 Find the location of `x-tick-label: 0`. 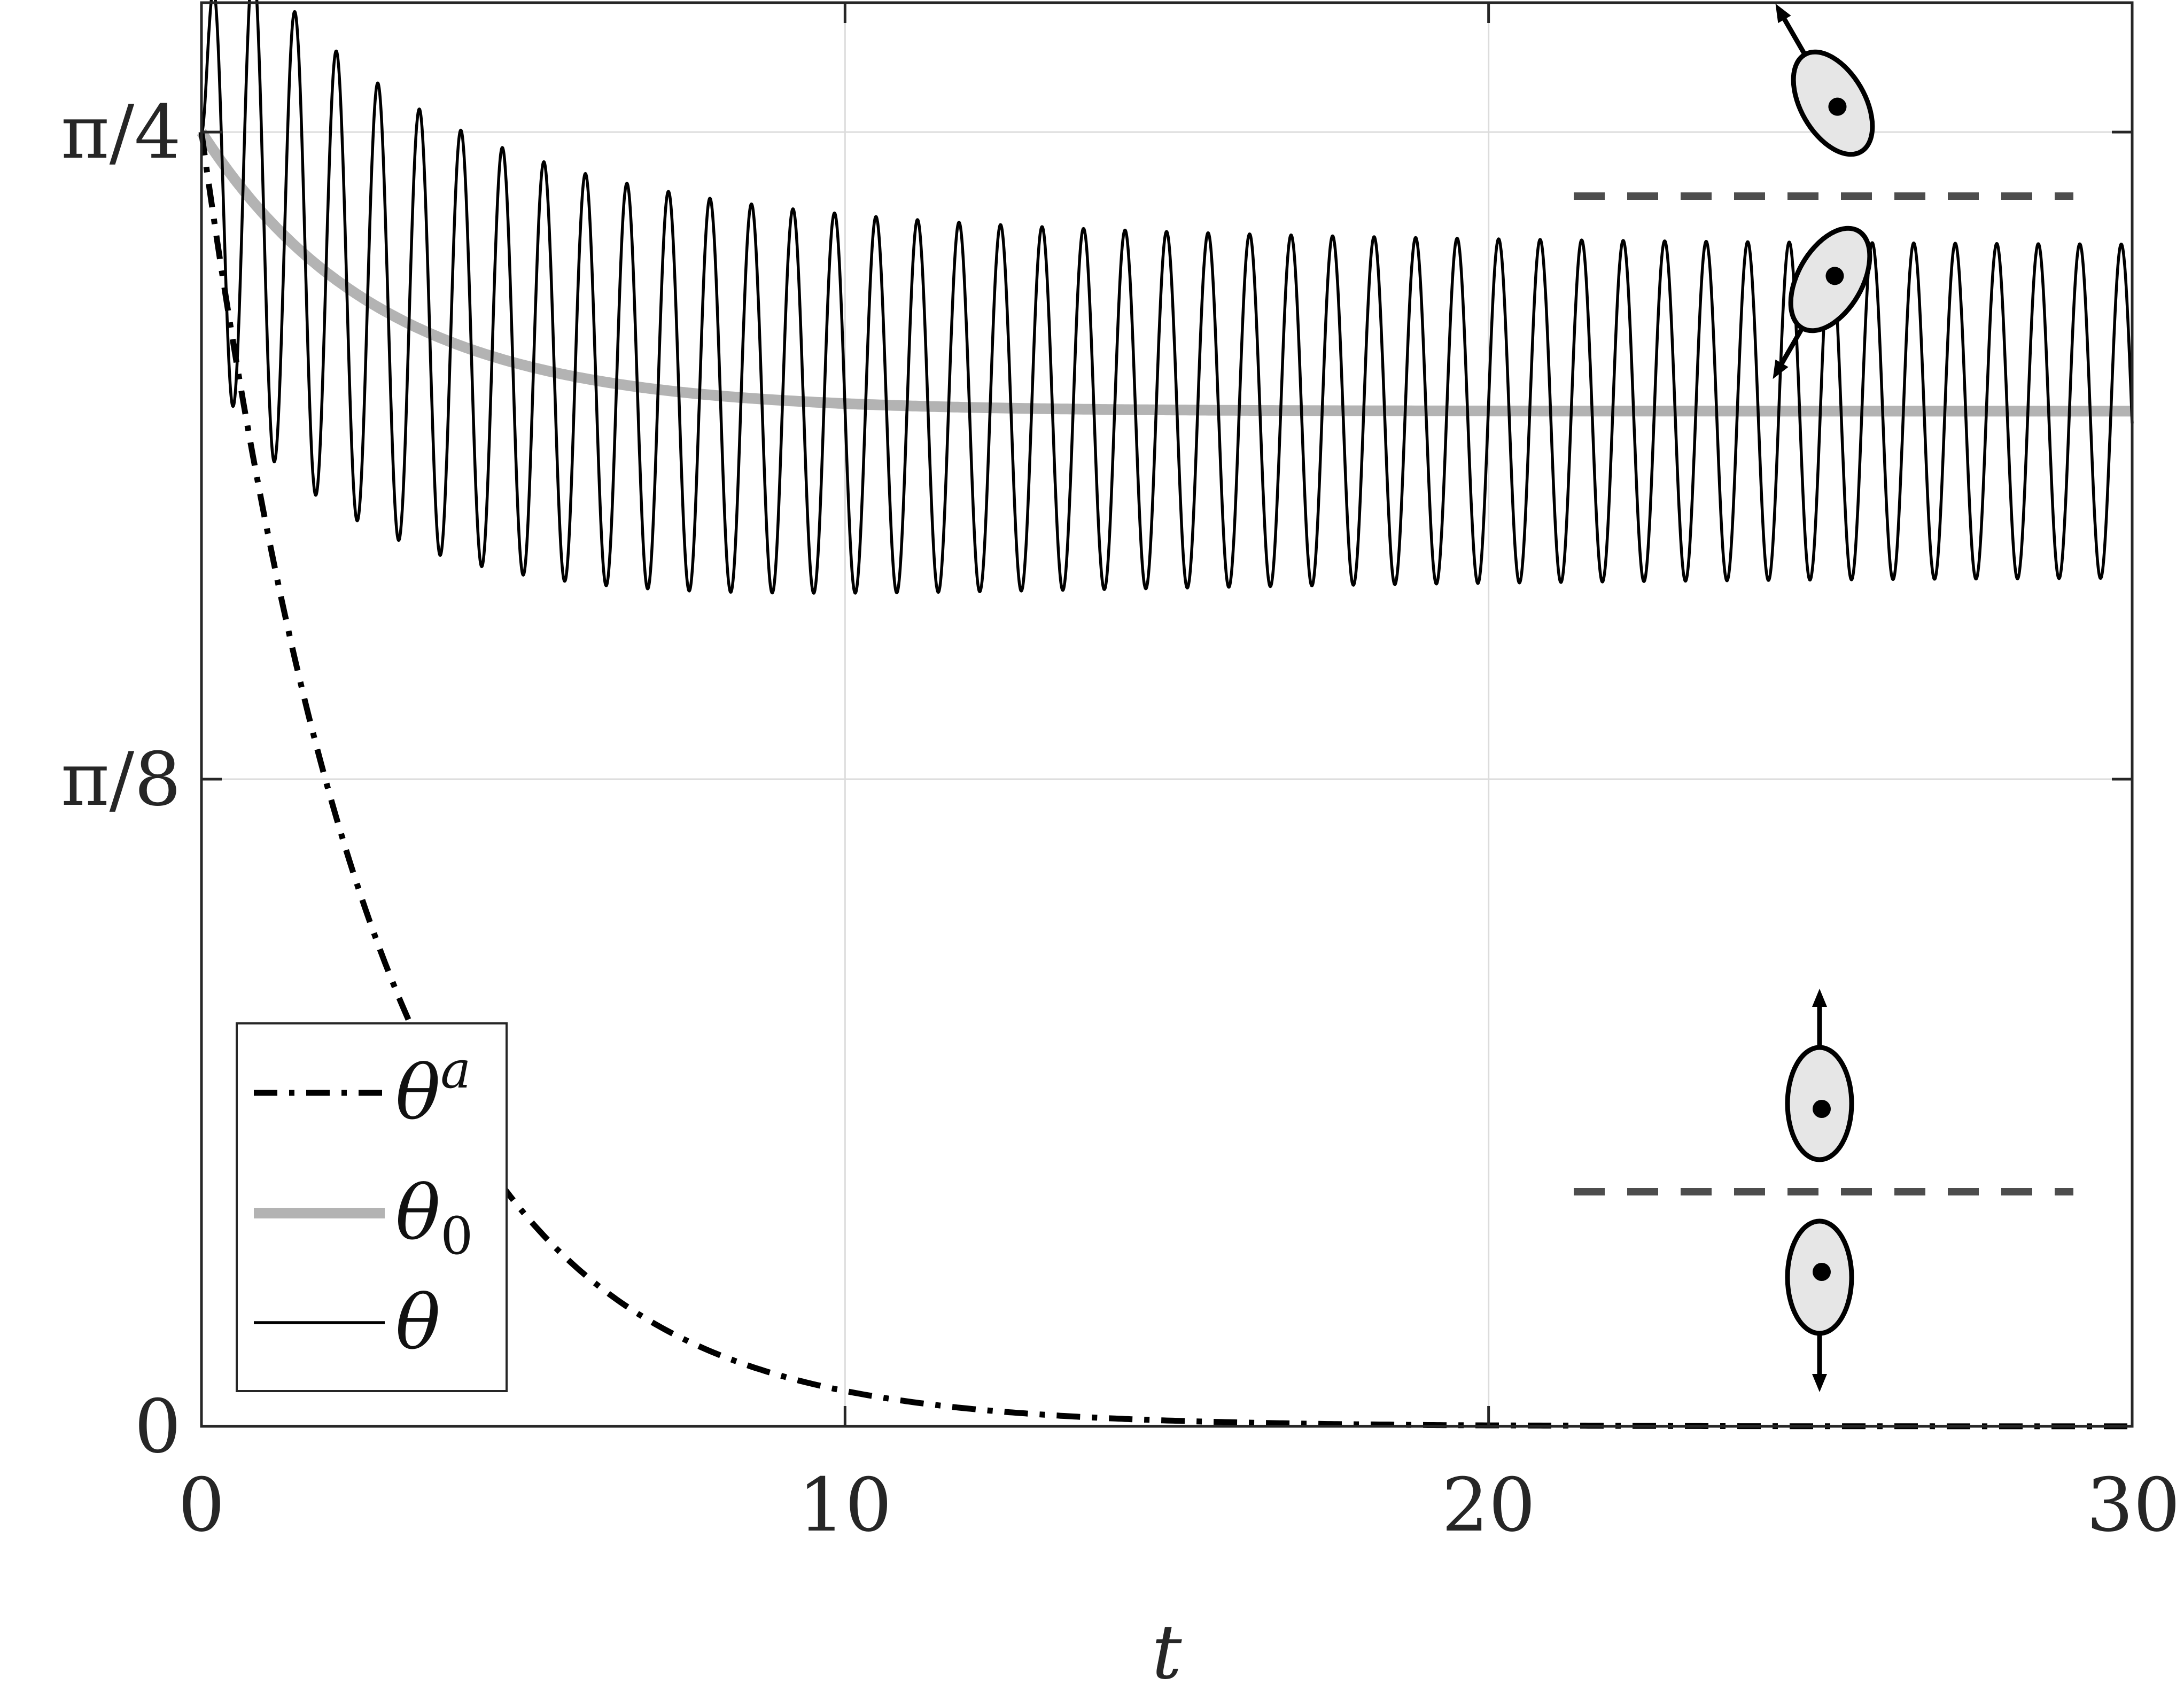

x-tick-label: 0 is located at coordinates (202, 1505).